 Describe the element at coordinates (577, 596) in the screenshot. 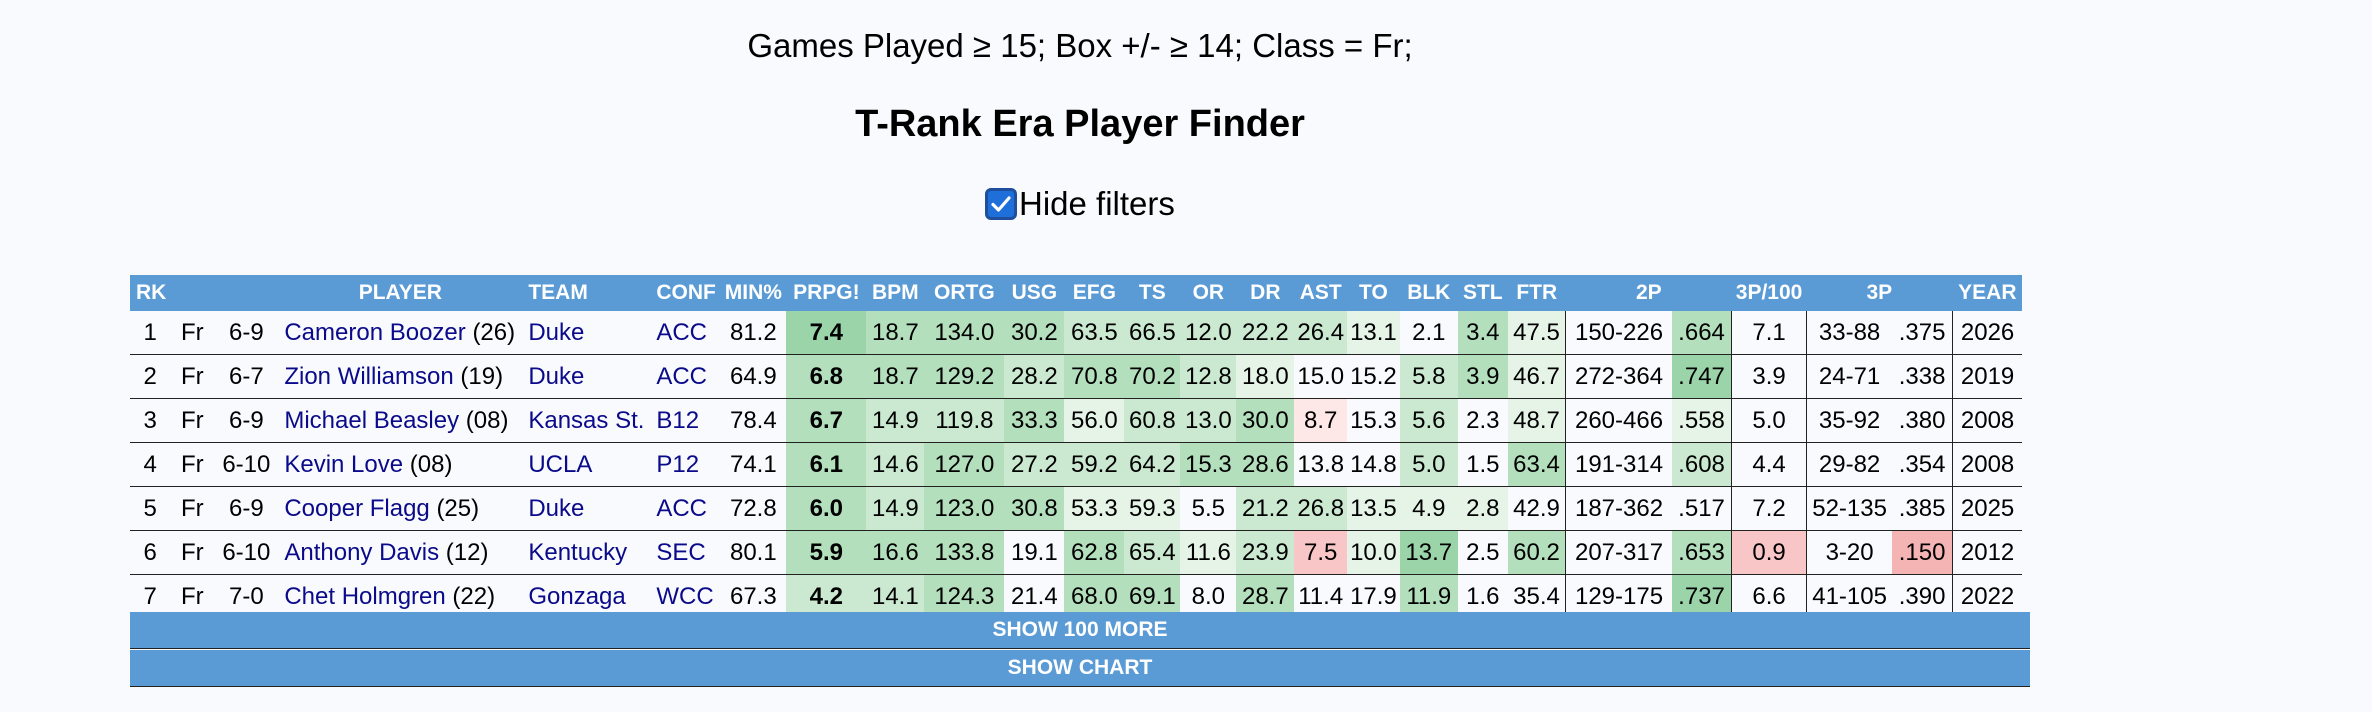

I see `team-link: Gonzaga` at that location.